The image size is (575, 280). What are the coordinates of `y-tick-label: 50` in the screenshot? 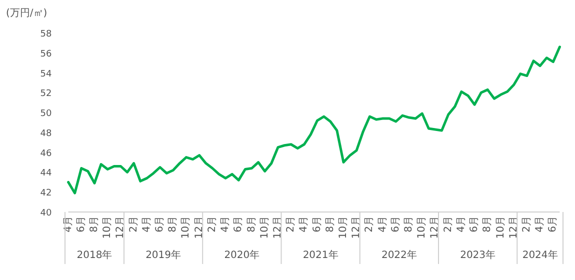 It's located at (46, 114).